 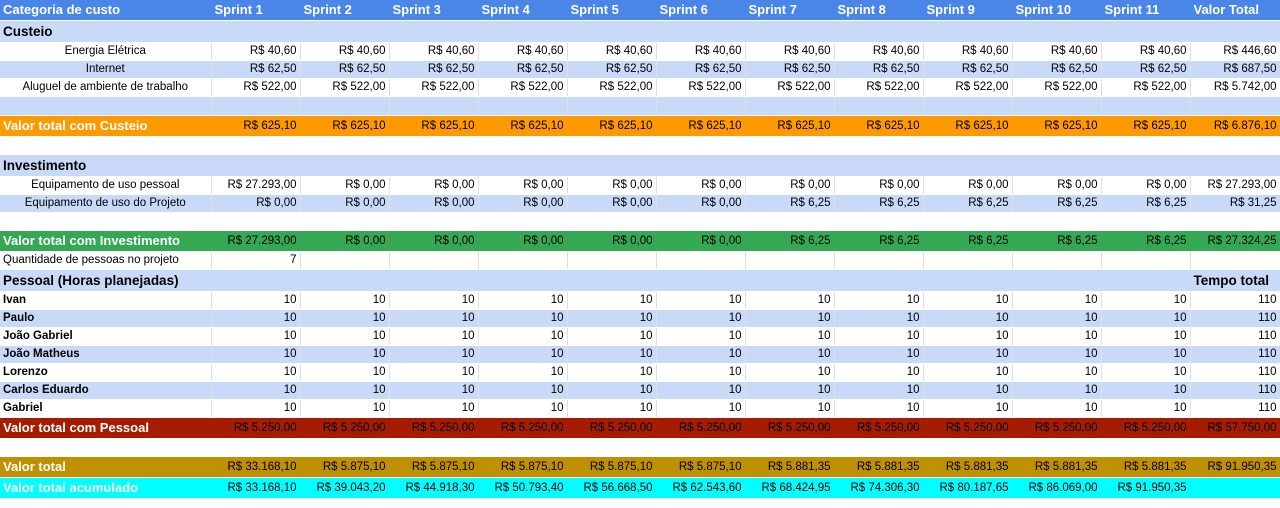 I want to click on row-label: Internet, so click(x=106, y=69).